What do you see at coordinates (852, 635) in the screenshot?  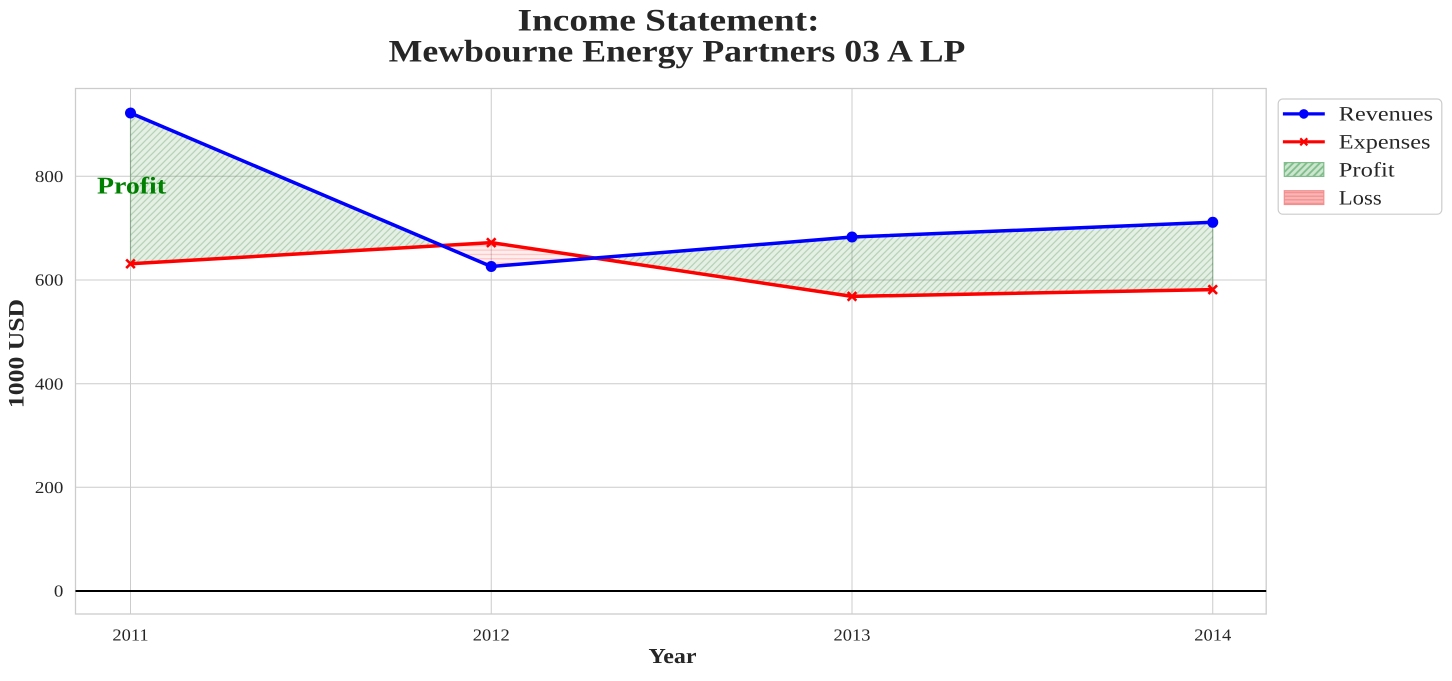 I see `svg-text: 2013` at bounding box center [852, 635].